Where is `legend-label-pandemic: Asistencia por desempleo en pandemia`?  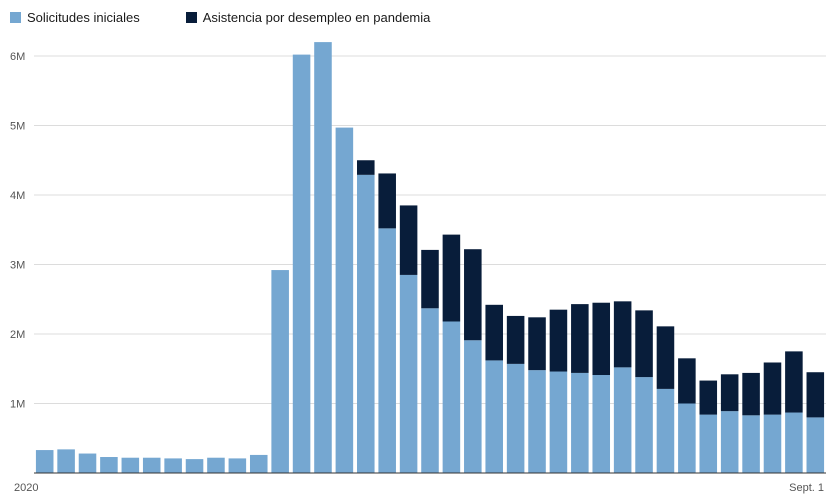 legend-label-pandemic: Asistencia por desempleo en pandemia is located at coordinates (316, 17).